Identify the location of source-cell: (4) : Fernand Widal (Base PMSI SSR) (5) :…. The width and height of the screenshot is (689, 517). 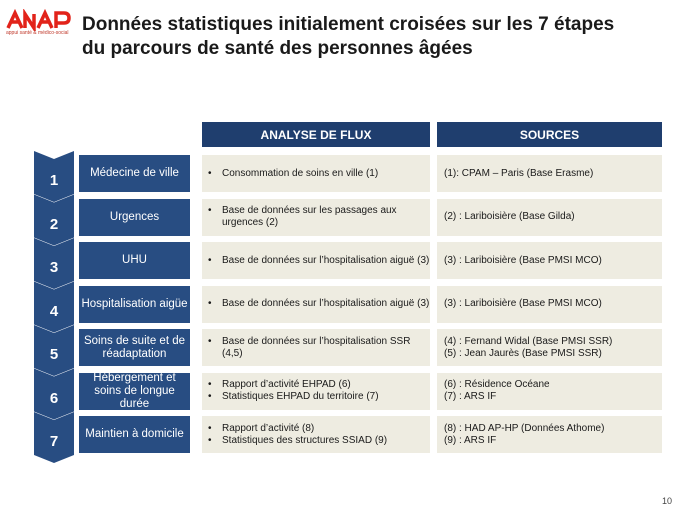
(549, 347).